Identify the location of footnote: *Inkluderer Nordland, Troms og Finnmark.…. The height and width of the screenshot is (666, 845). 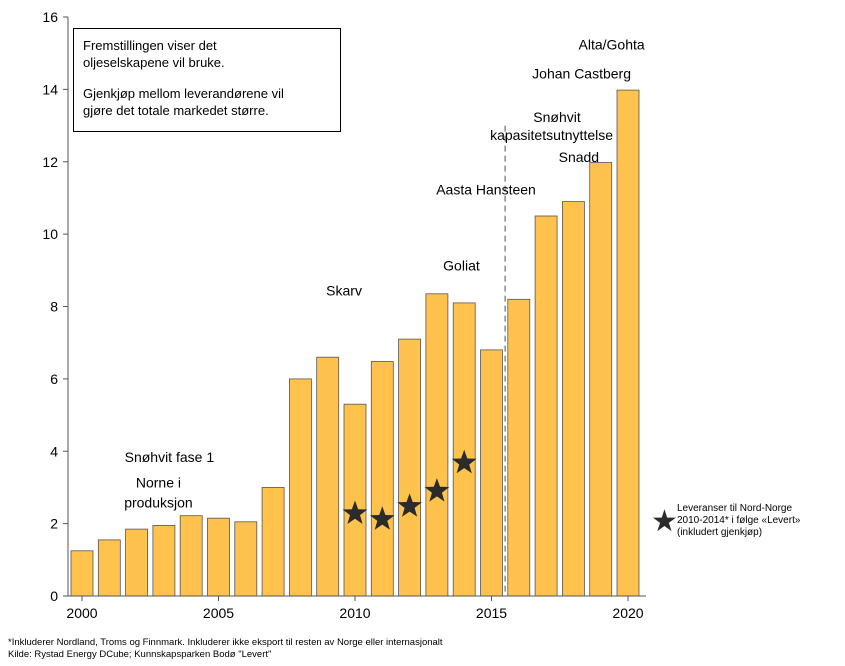
(225, 649).